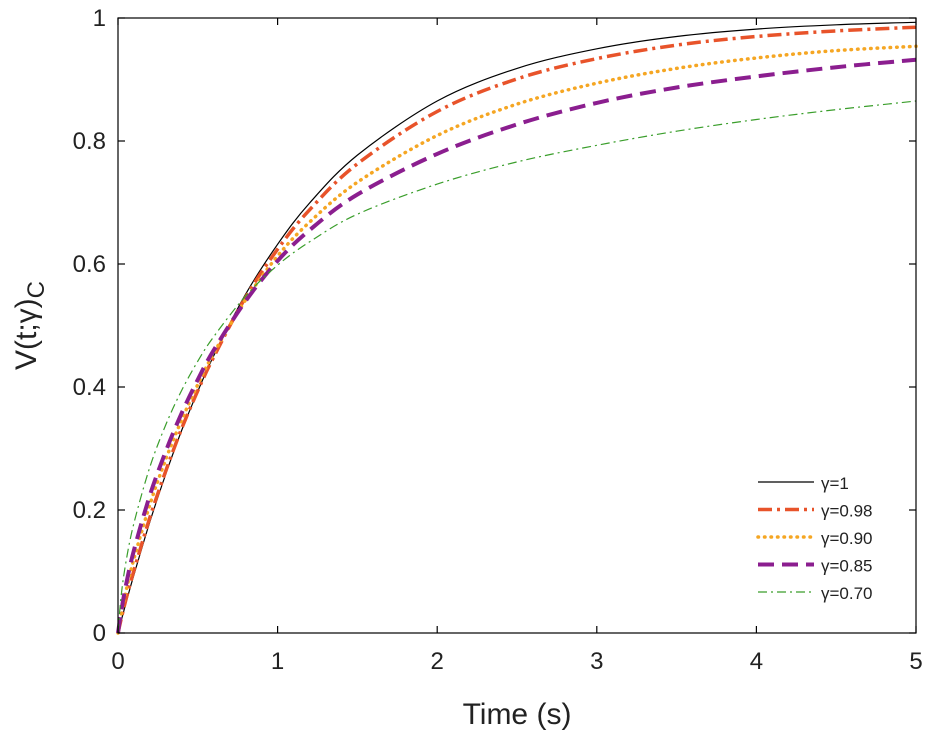  Describe the element at coordinates (89, 510) in the screenshot. I see `y-tick-label: 0.2` at that location.